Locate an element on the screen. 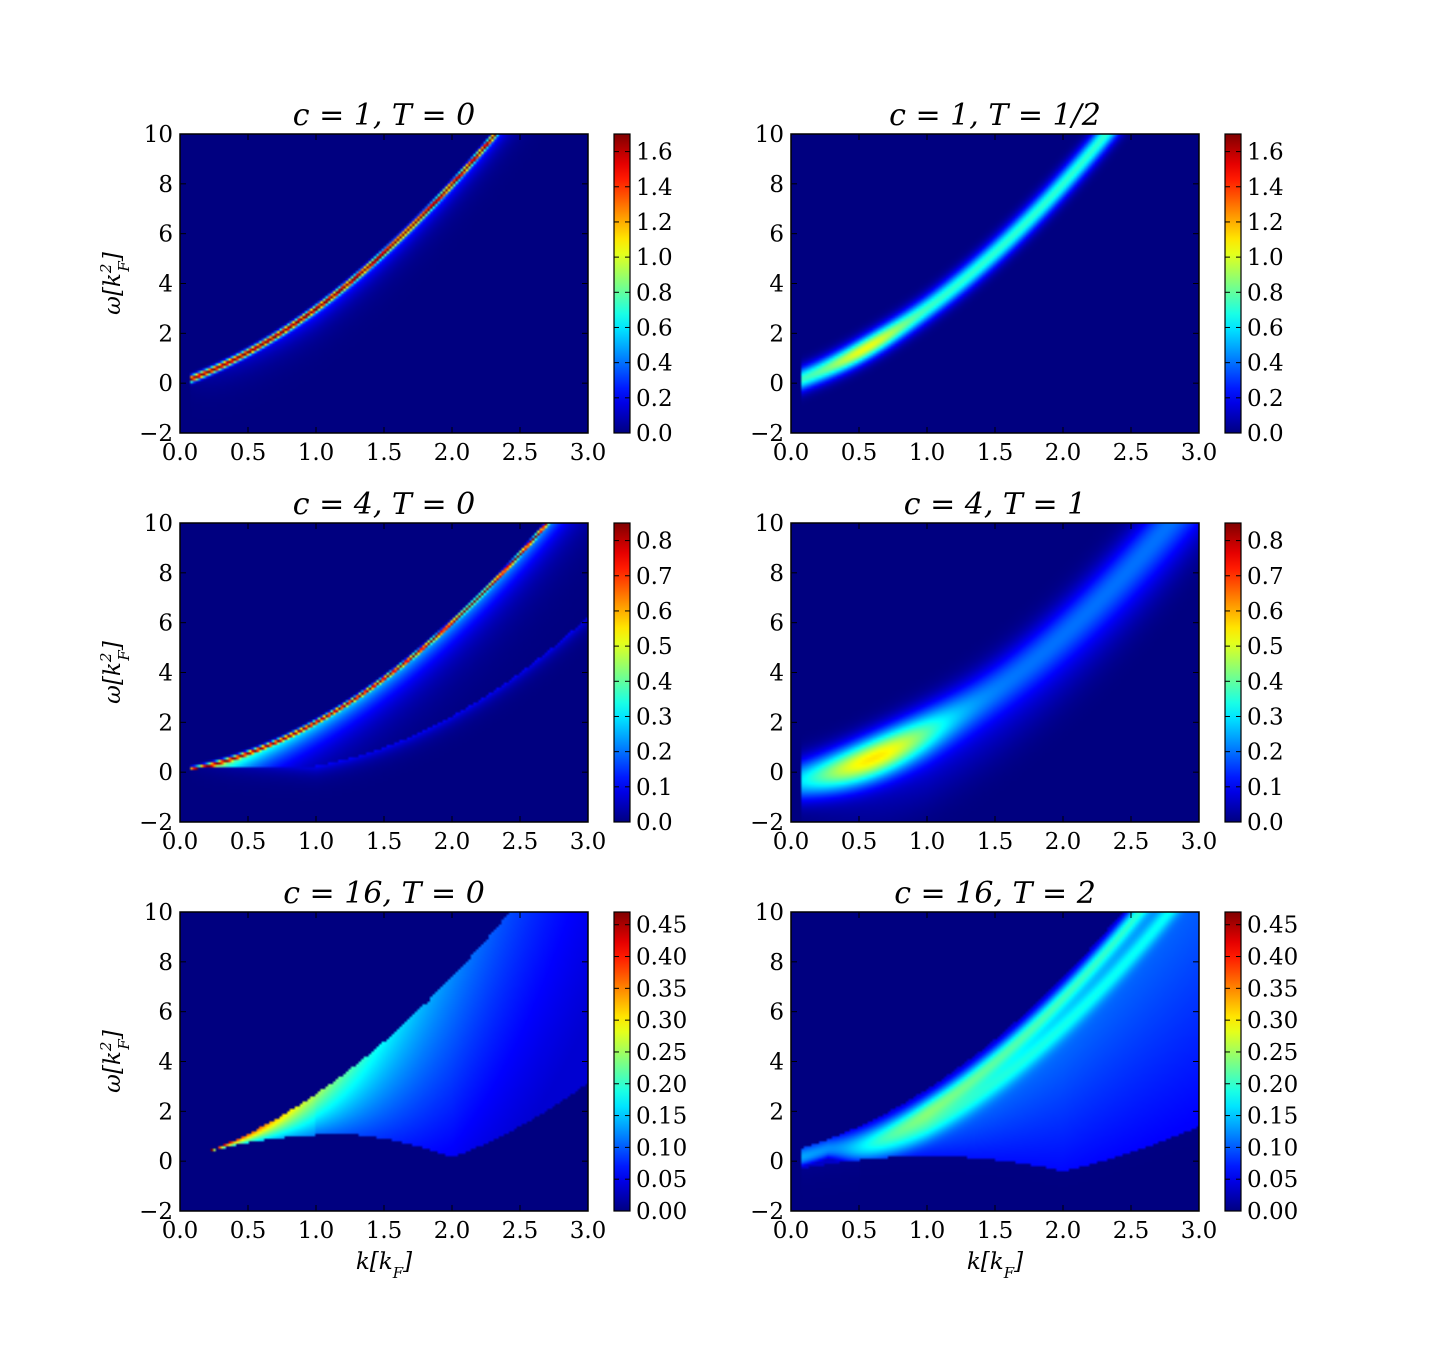  colorbar-tick-label: 0.35 is located at coordinates (1272, 989).